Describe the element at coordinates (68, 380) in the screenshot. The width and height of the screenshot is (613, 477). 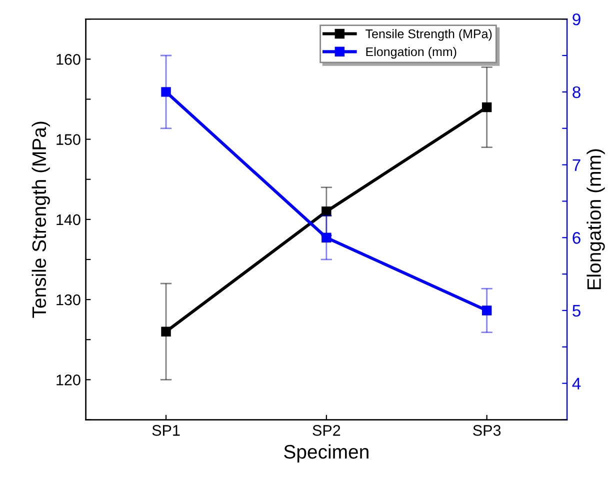
I see `y-tick-label: 120` at that location.